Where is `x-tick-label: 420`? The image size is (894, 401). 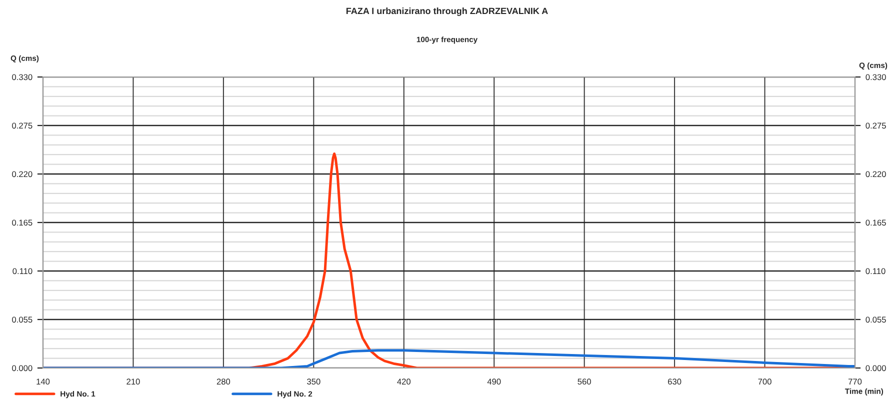
x-tick-label: 420 is located at coordinates (404, 381).